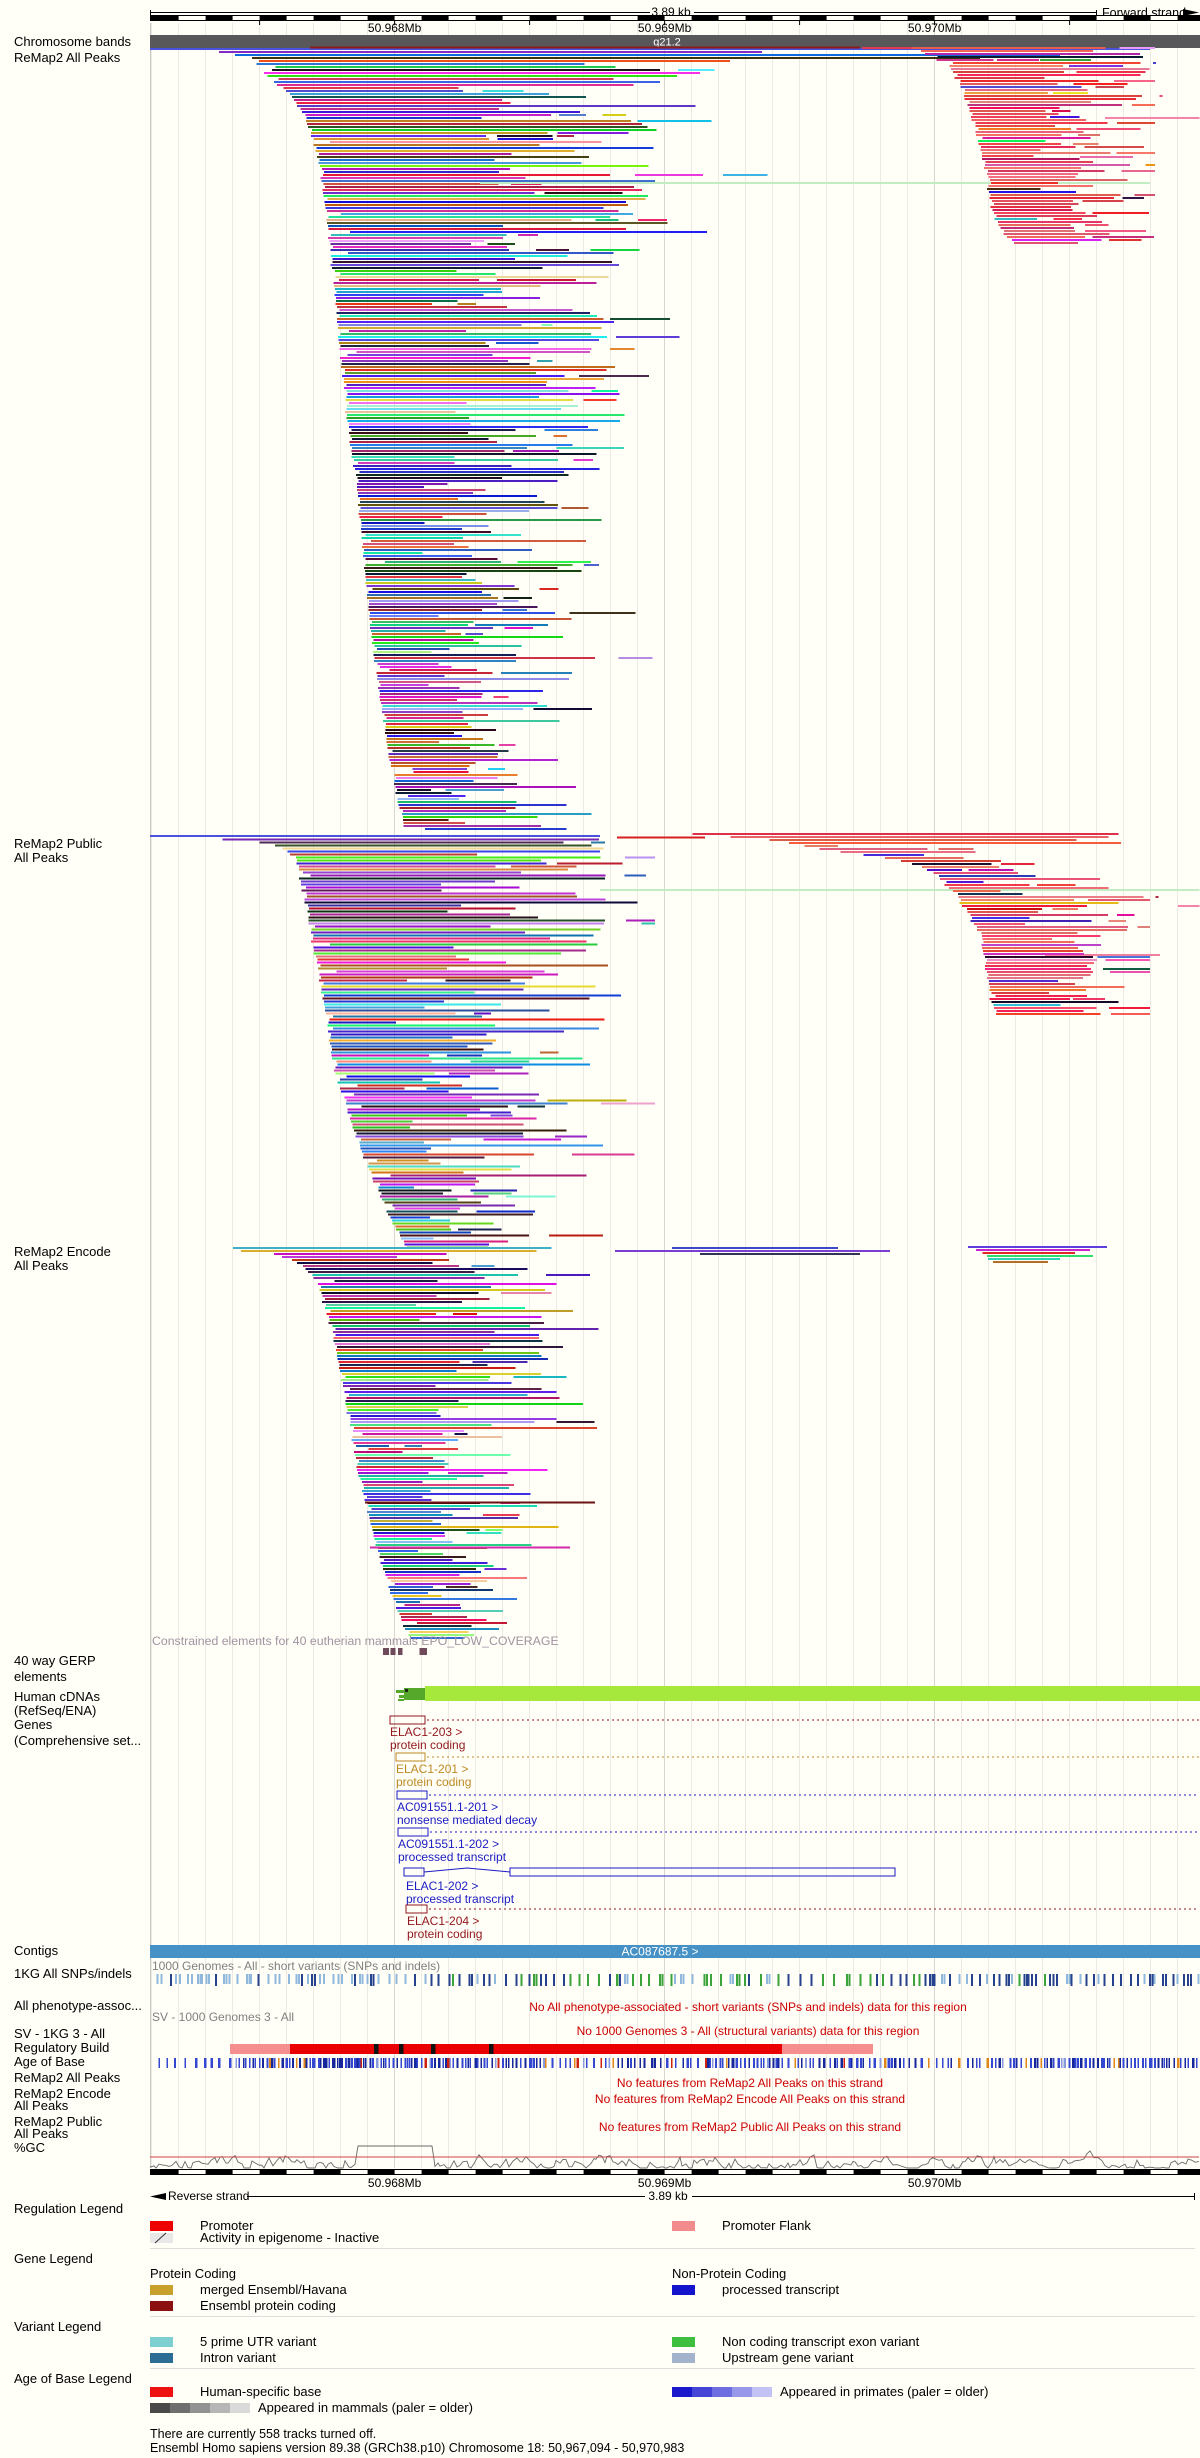 The image size is (1200, 2458). I want to click on svg-text: Contigs, so click(36, 1950).